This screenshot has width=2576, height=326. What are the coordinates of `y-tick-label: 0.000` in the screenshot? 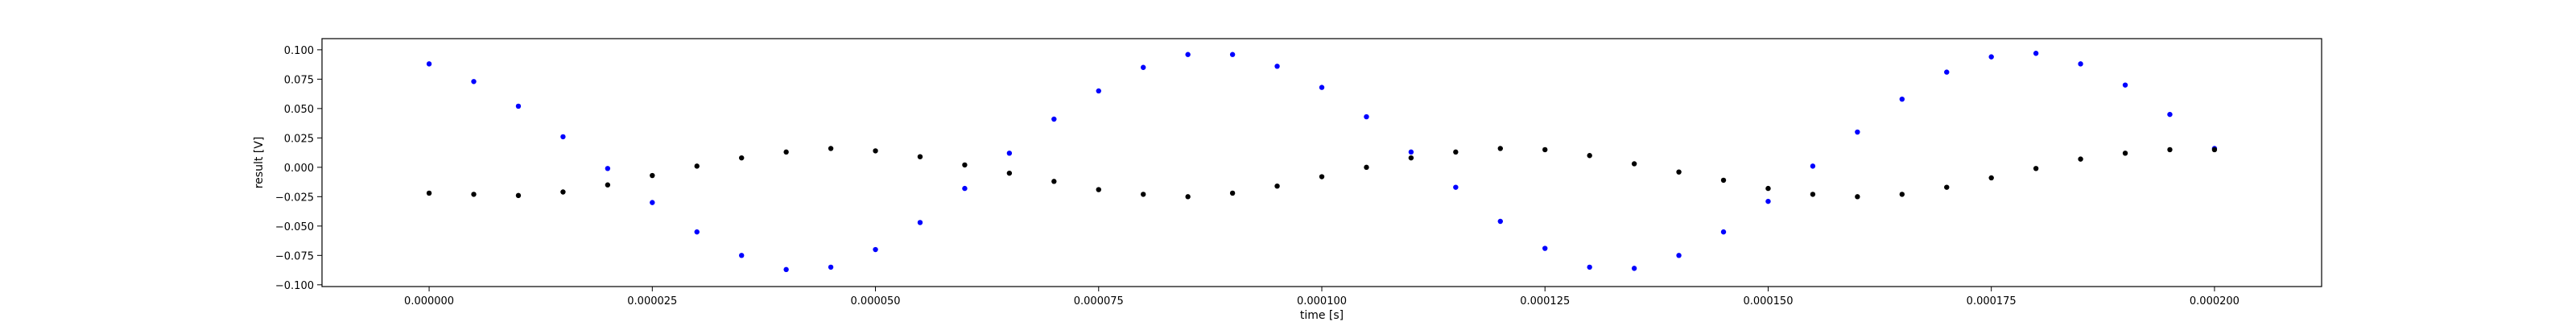 It's located at (299, 169).